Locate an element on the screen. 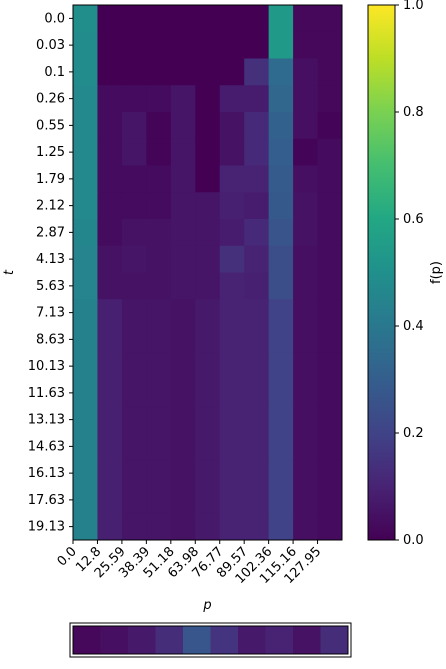 The width and height of the screenshot is (446, 669). y-tick-label: 1.25 is located at coordinates (50, 152).